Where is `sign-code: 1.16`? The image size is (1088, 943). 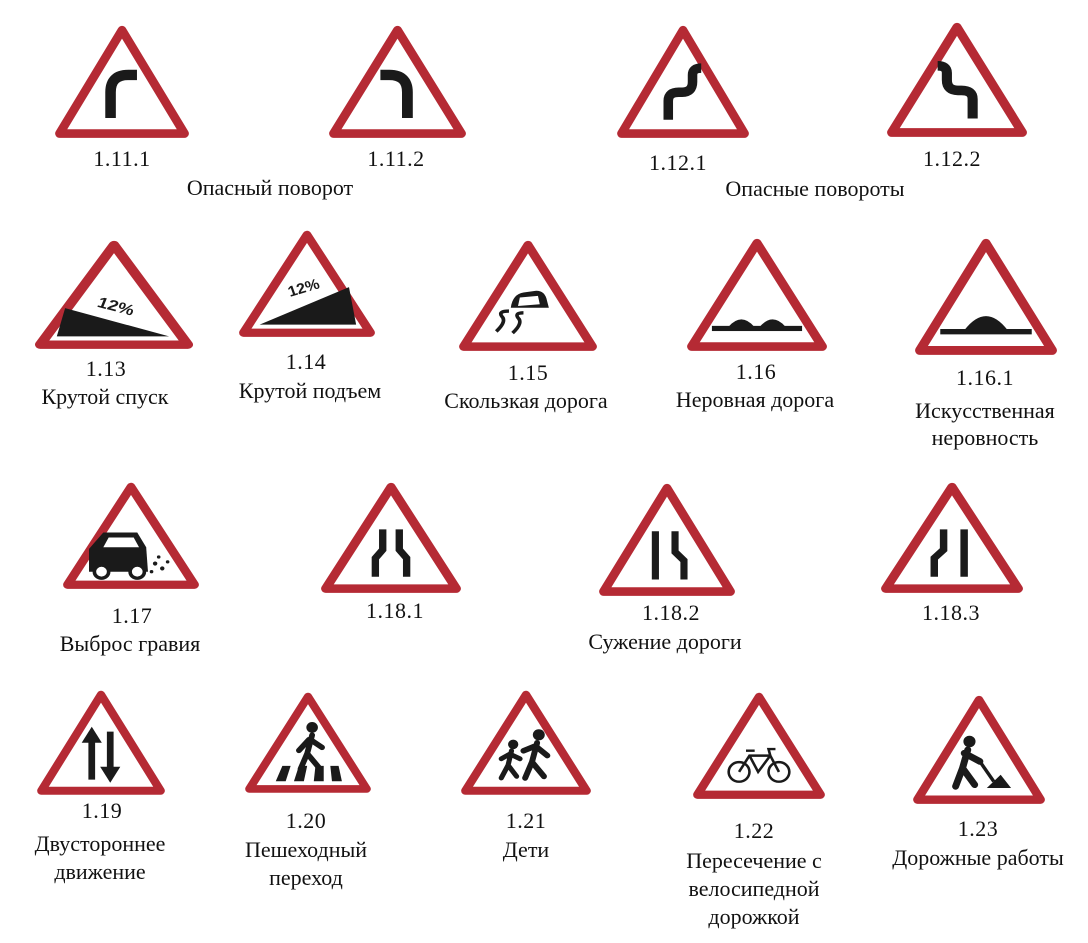
sign-code: 1.16 is located at coordinates (756, 371).